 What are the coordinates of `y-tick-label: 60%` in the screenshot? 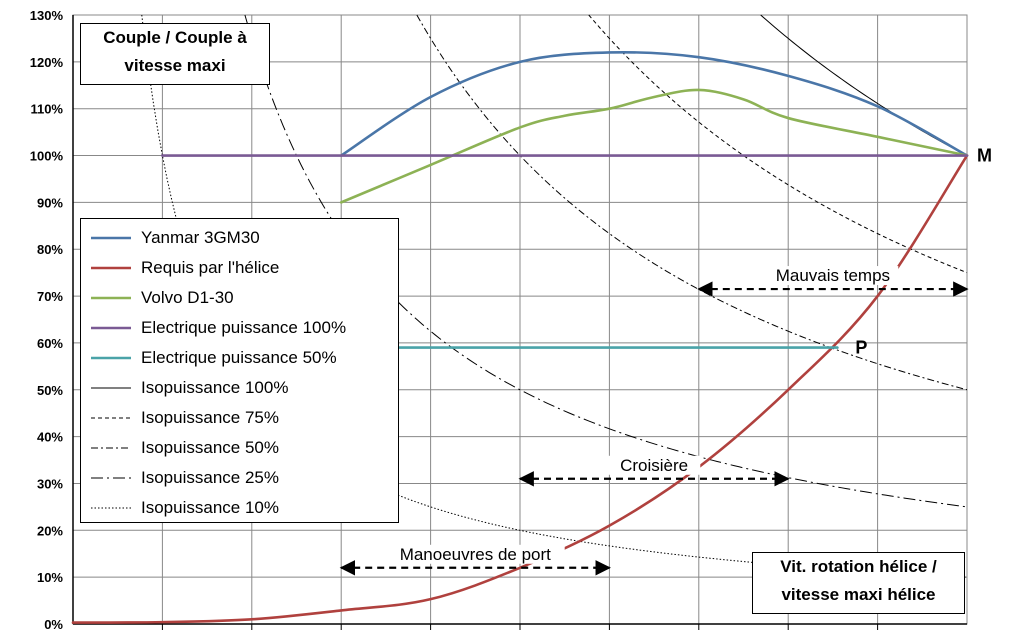 It's located at (50, 343).